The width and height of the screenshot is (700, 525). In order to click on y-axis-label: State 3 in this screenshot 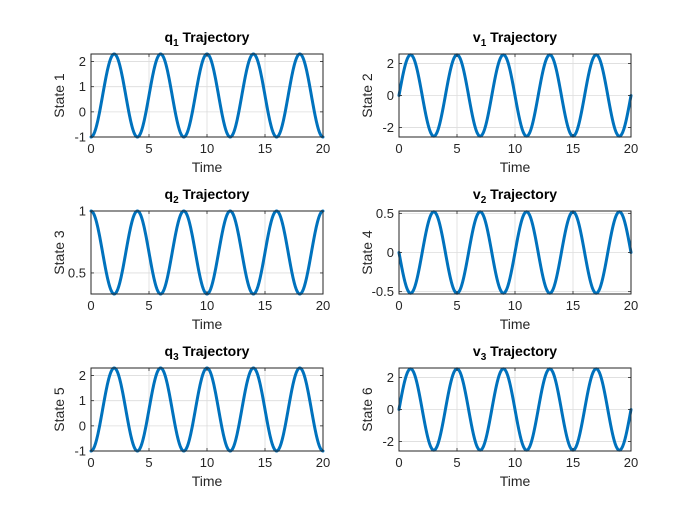, I will do `click(59, 252)`.